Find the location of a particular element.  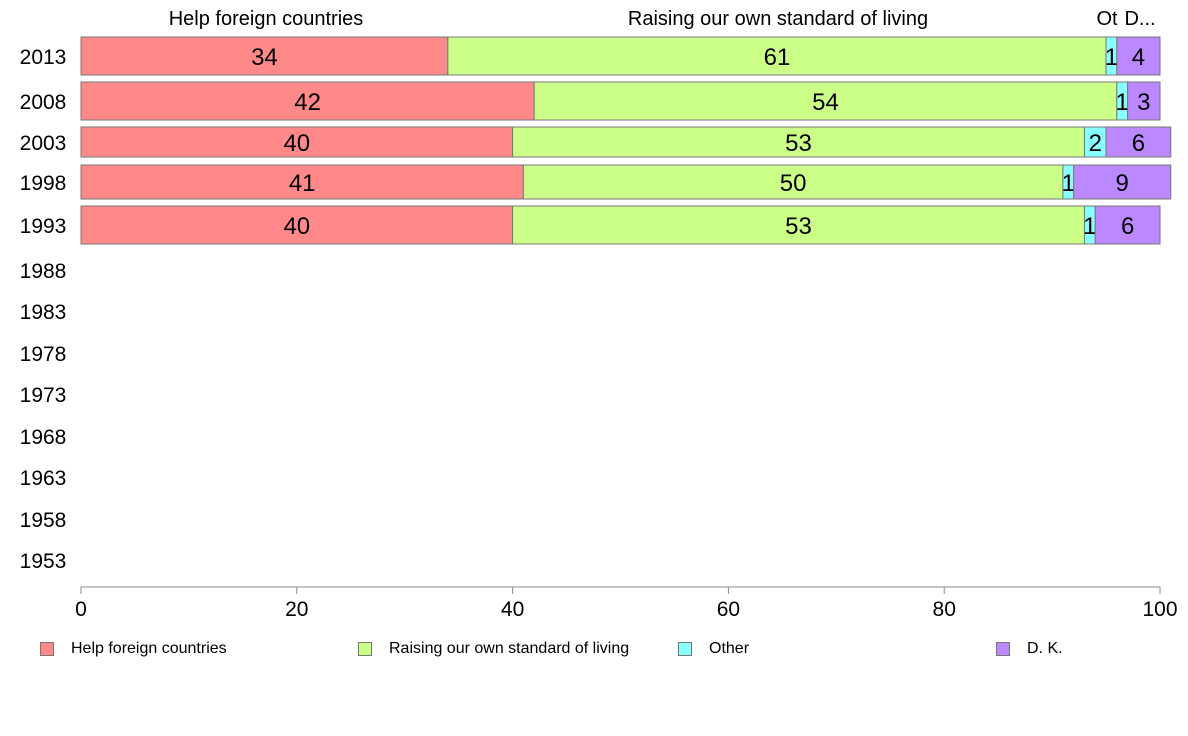

bar-value-label: 9 is located at coordinates (1122, 183).